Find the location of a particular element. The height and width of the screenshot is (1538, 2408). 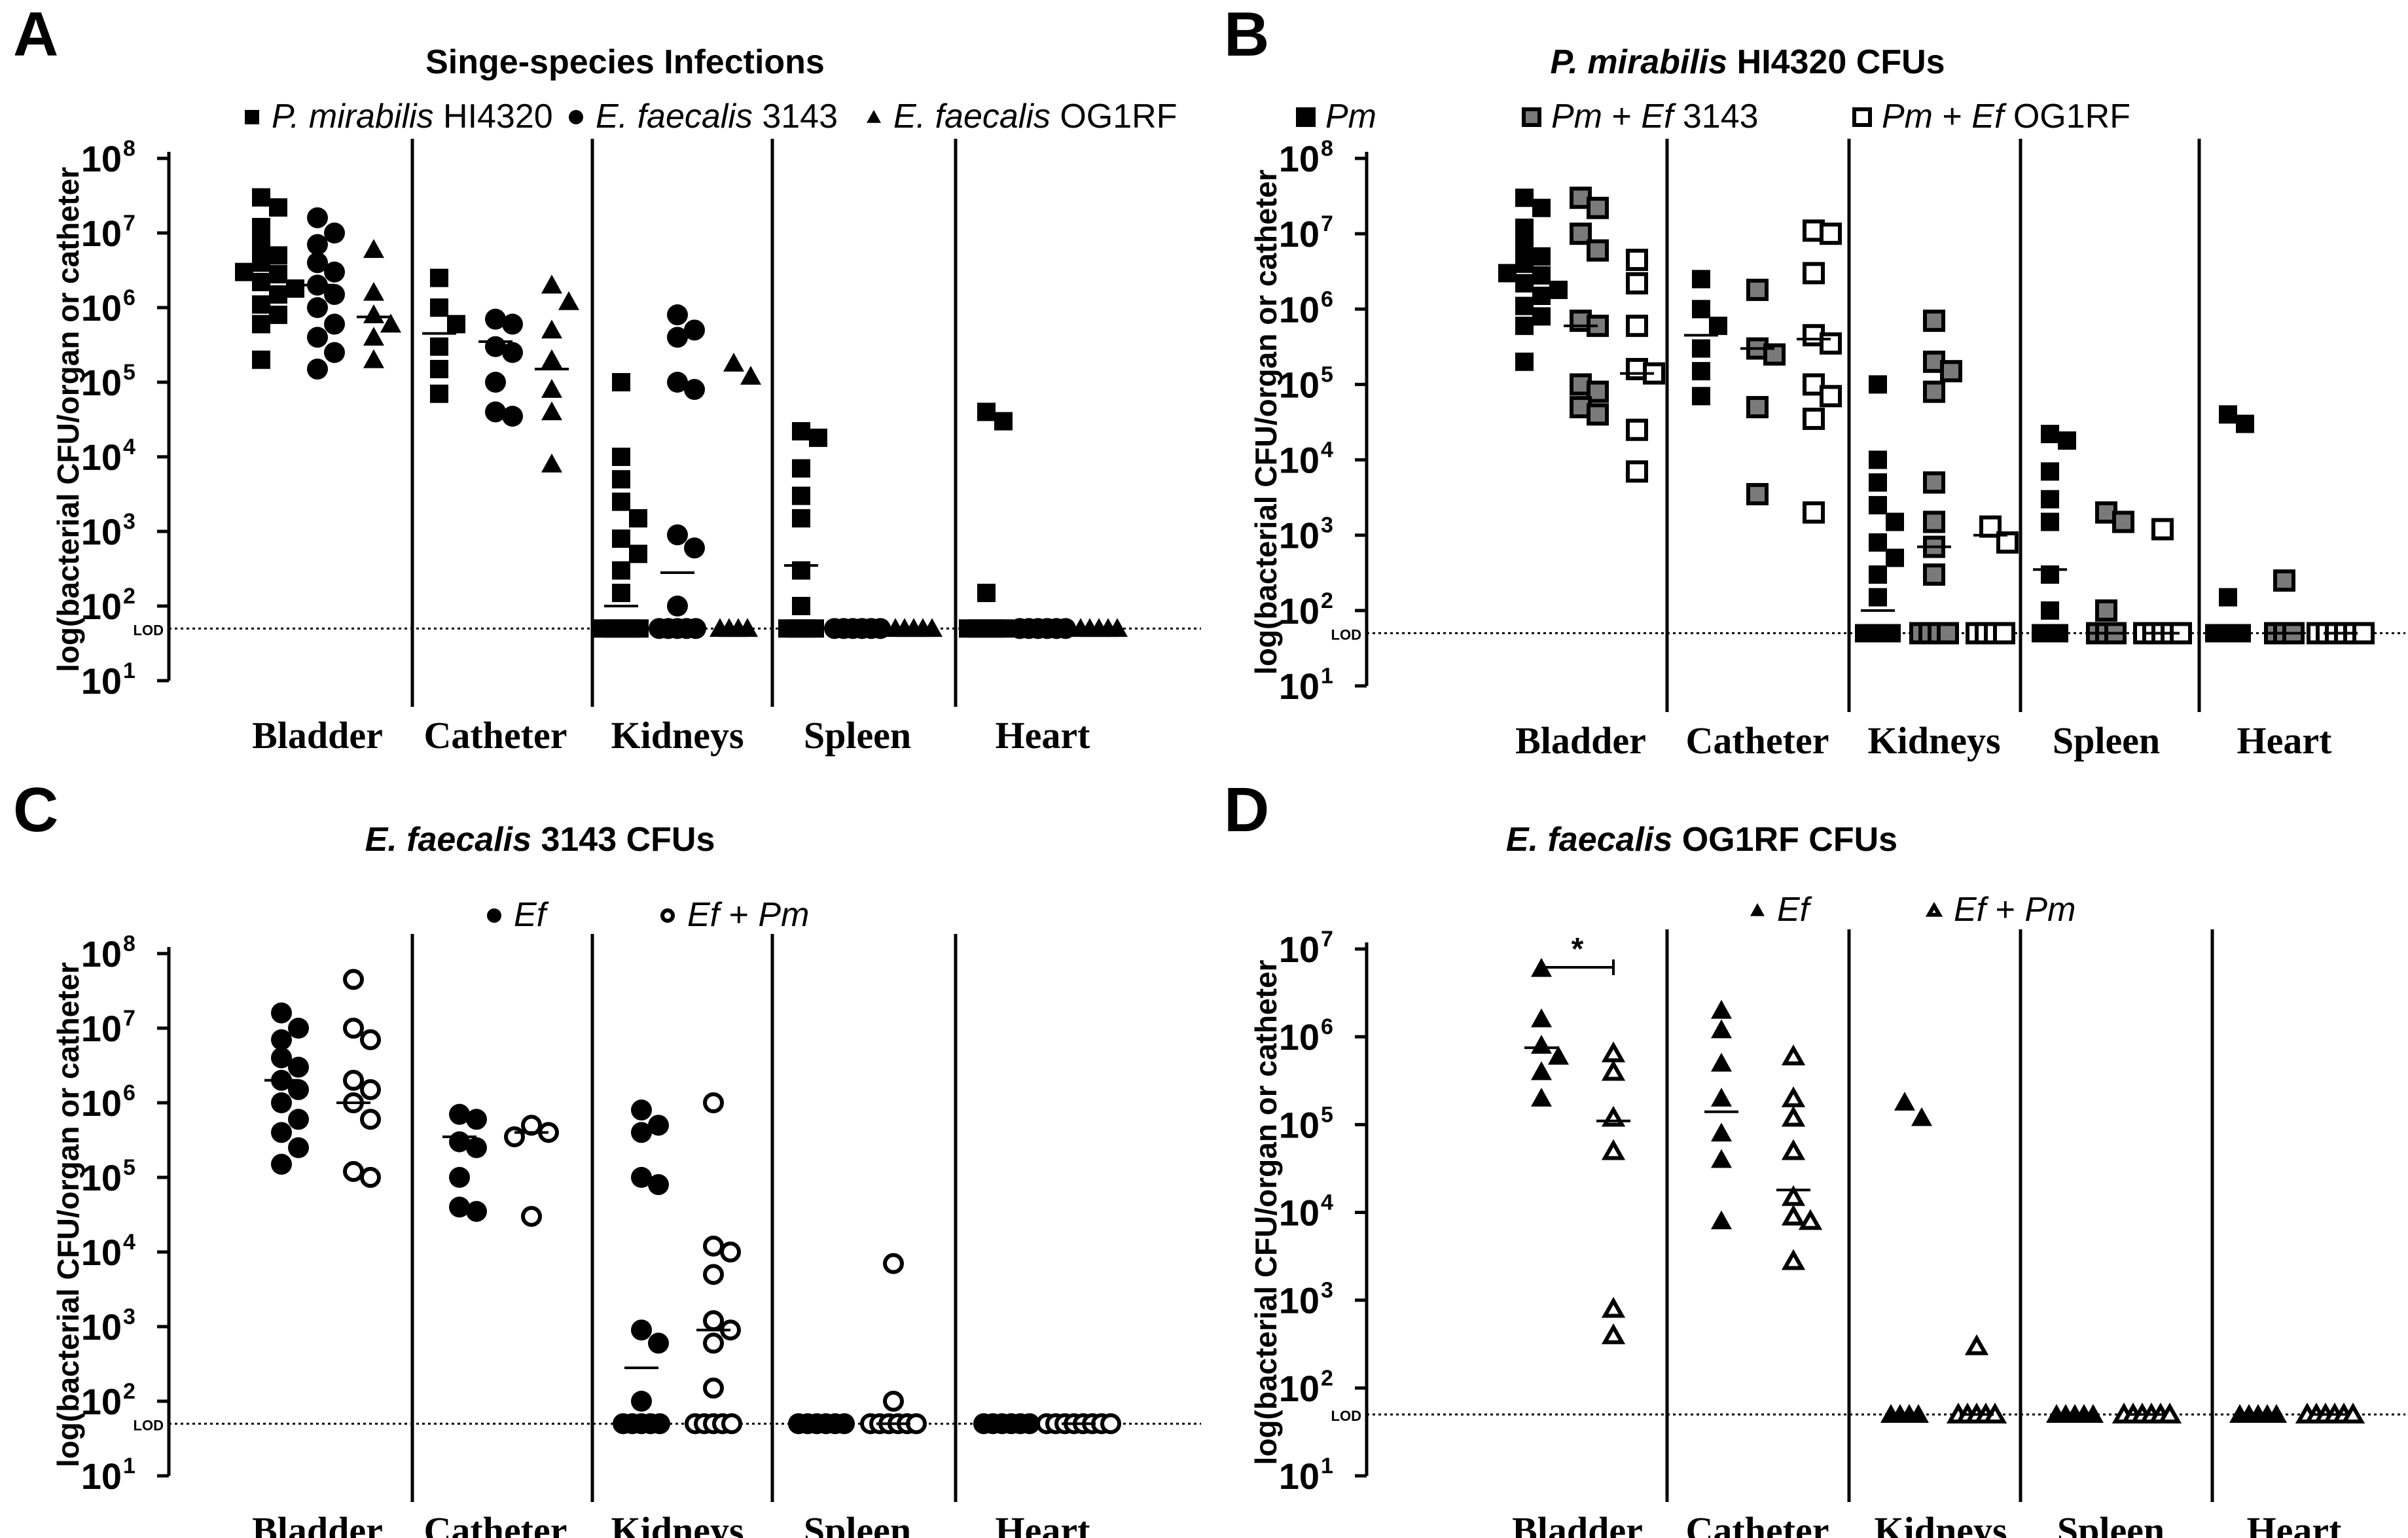

panel-d-legend-label-part-0: Ef is located at coordinates (1794, 910).